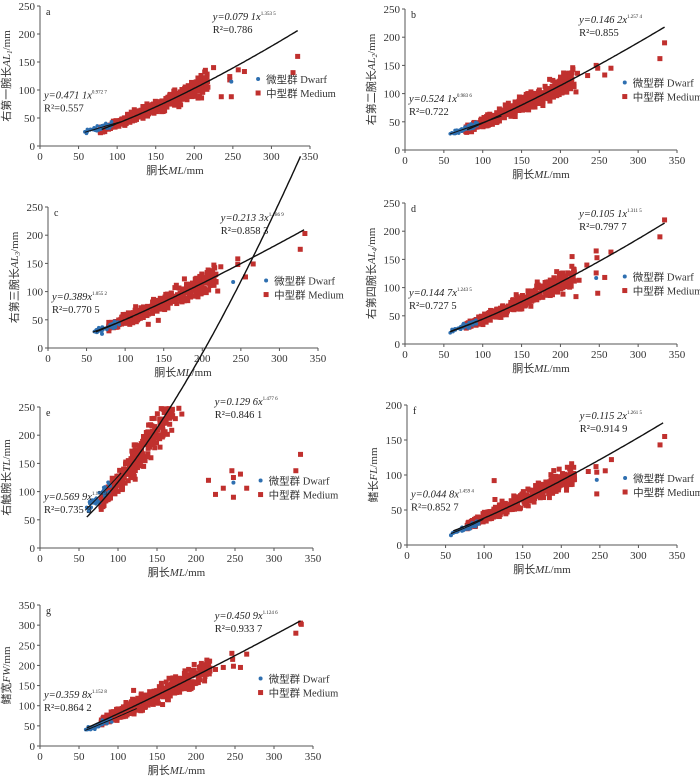  I want to click on equation-formula: y=0.105 1x, so click(602, 214).